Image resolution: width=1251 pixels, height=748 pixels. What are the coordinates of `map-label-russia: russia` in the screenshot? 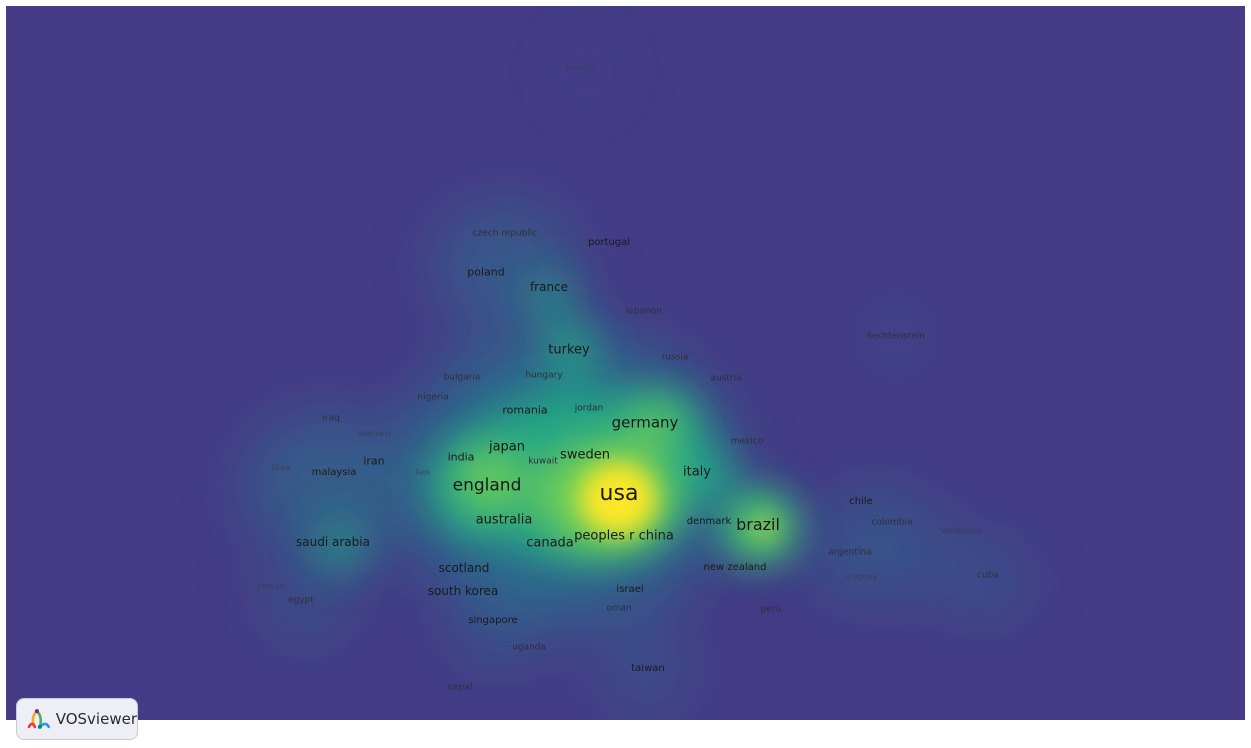 It's located at (675, 357).